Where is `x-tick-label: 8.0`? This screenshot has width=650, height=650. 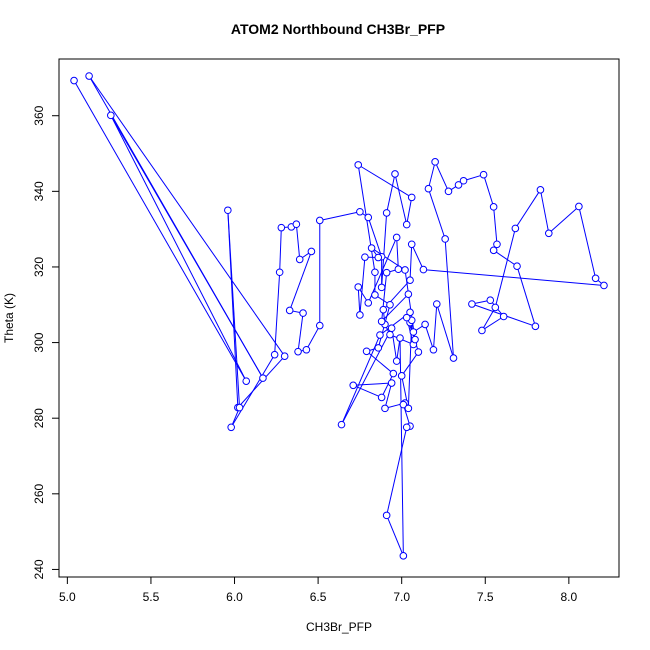
x-tick-label: 8.0 is located at coordinates (569, 597).